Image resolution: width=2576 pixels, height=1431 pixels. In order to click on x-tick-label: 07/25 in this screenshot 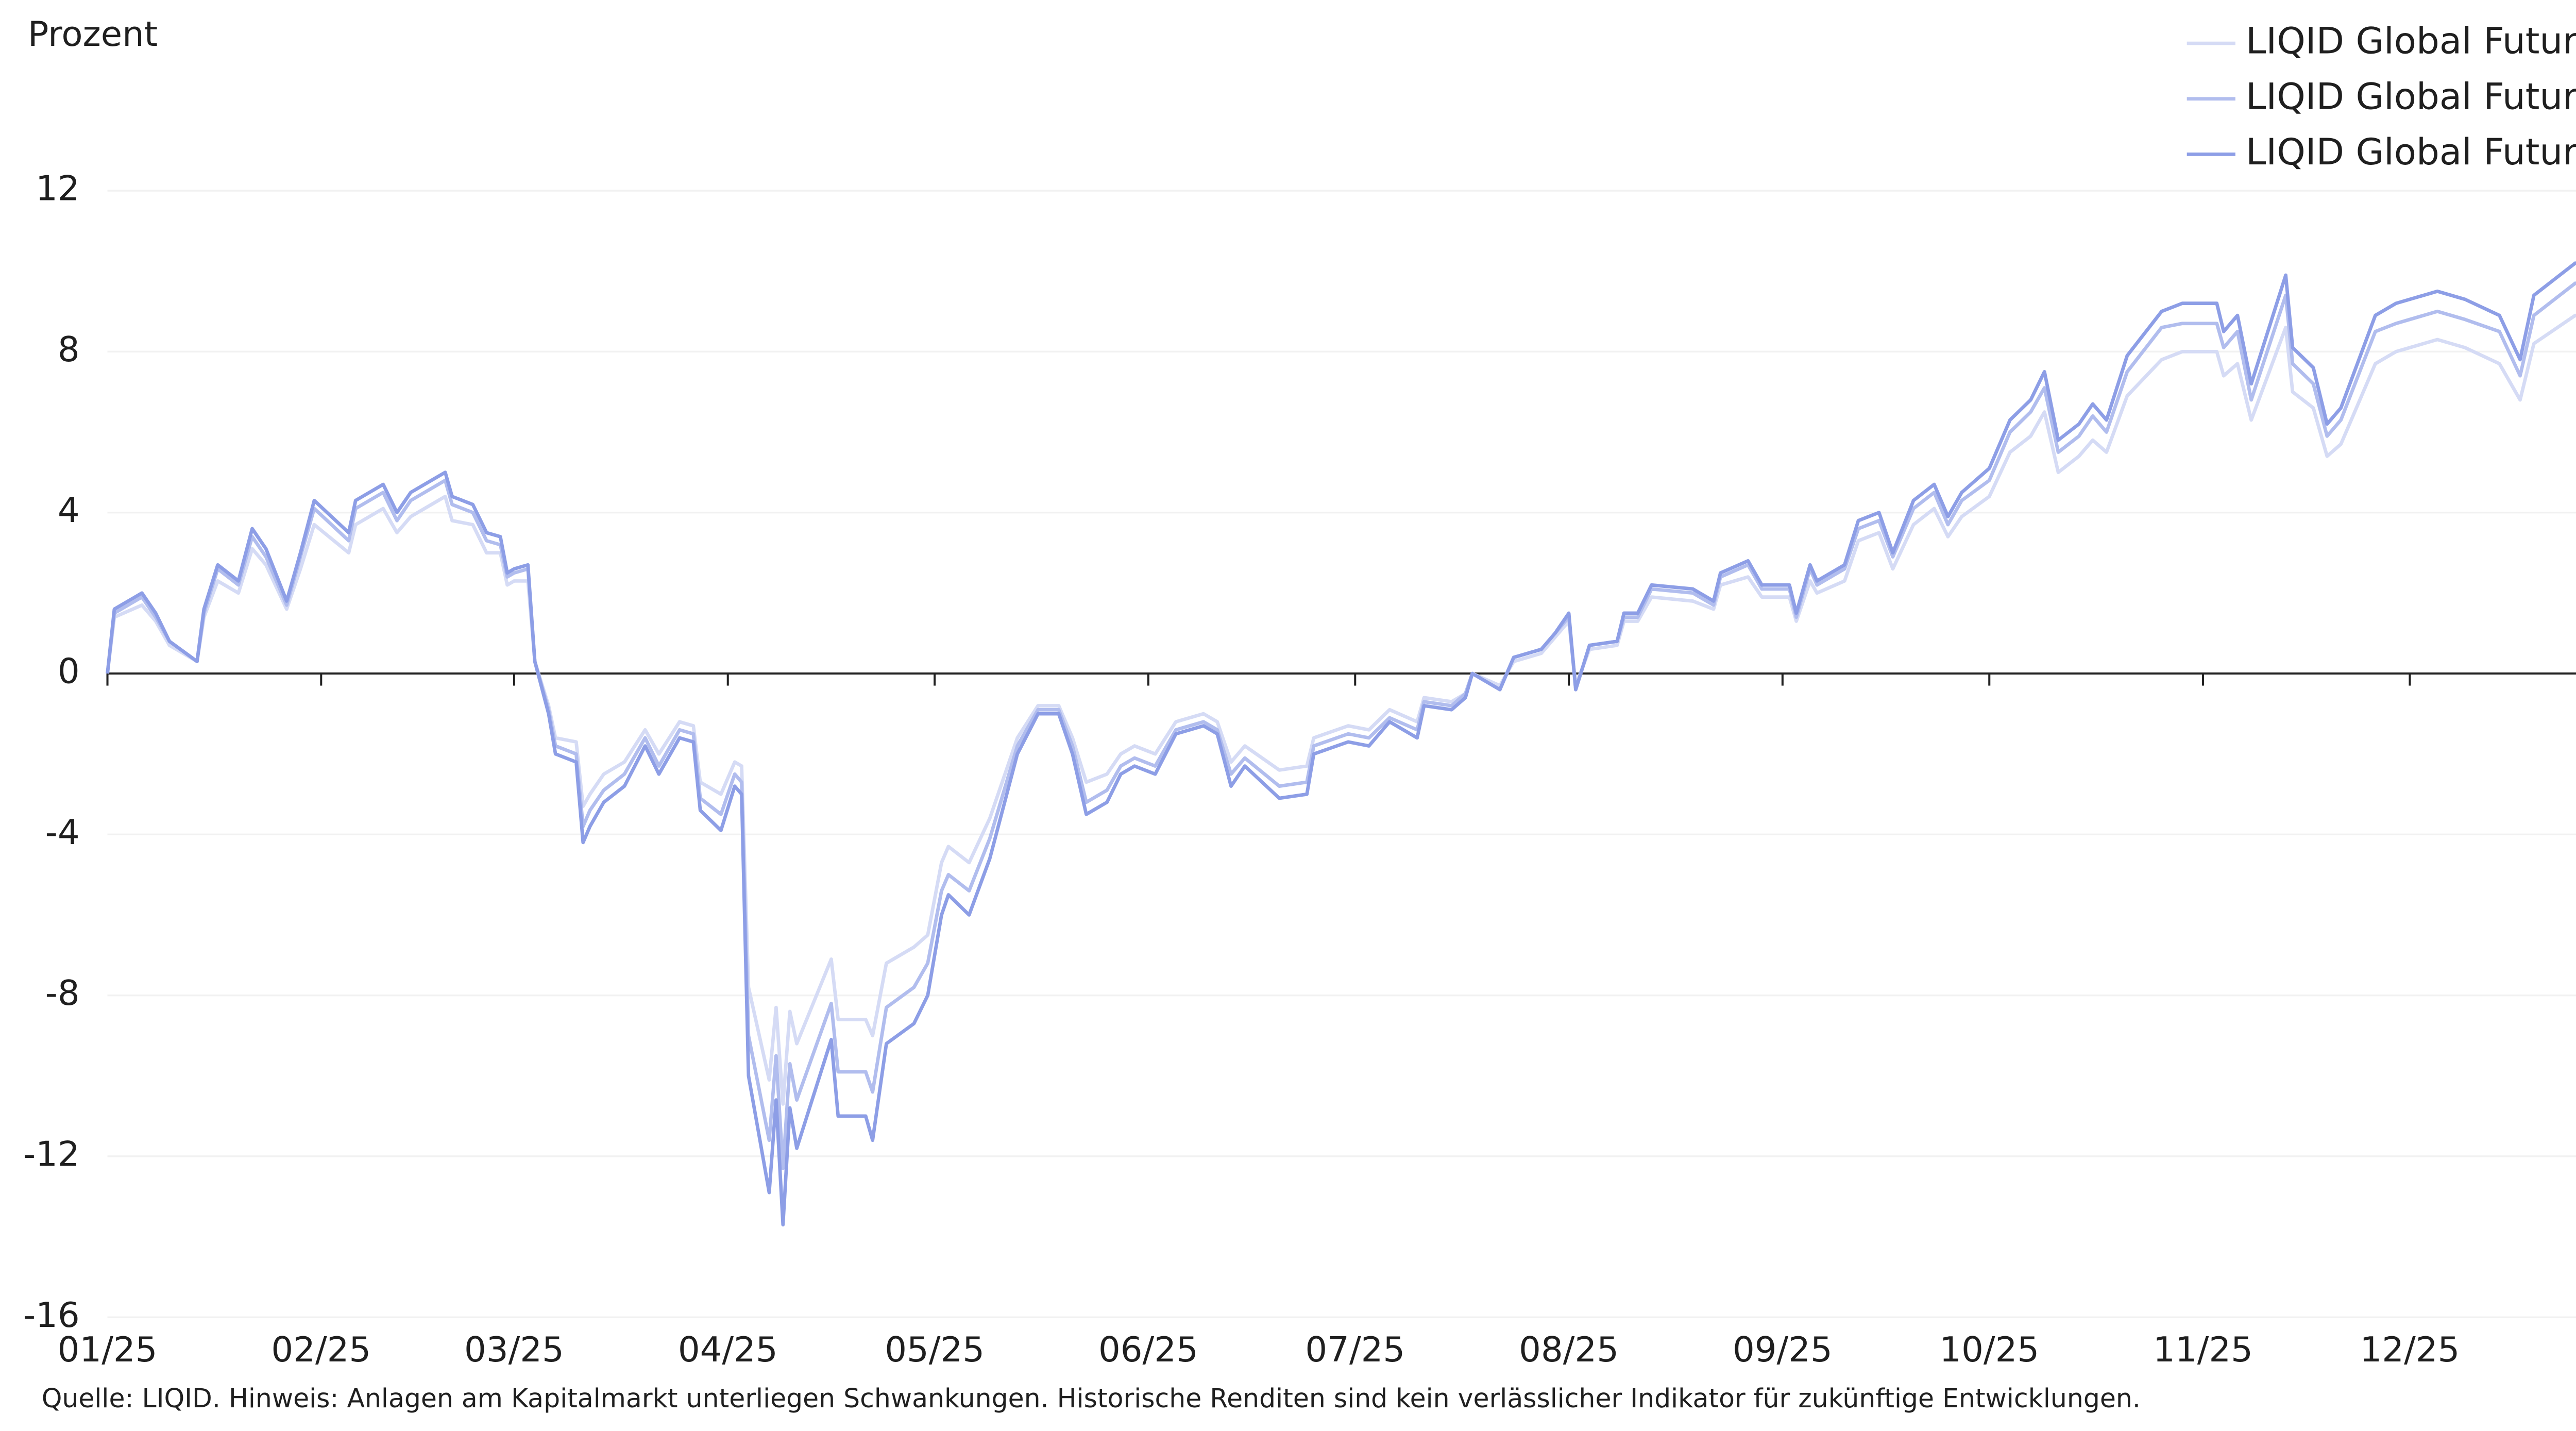, I will do `click(1355, 1349)`.